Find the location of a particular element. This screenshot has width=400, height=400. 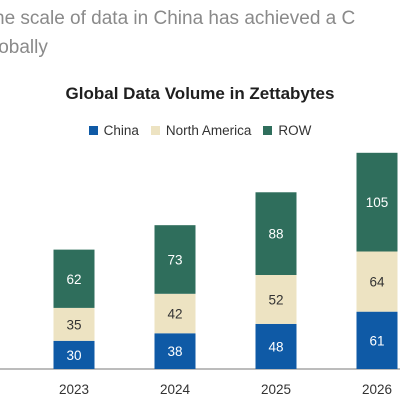

data-label-row-2026: 105 is located at coordinates (377, 202).